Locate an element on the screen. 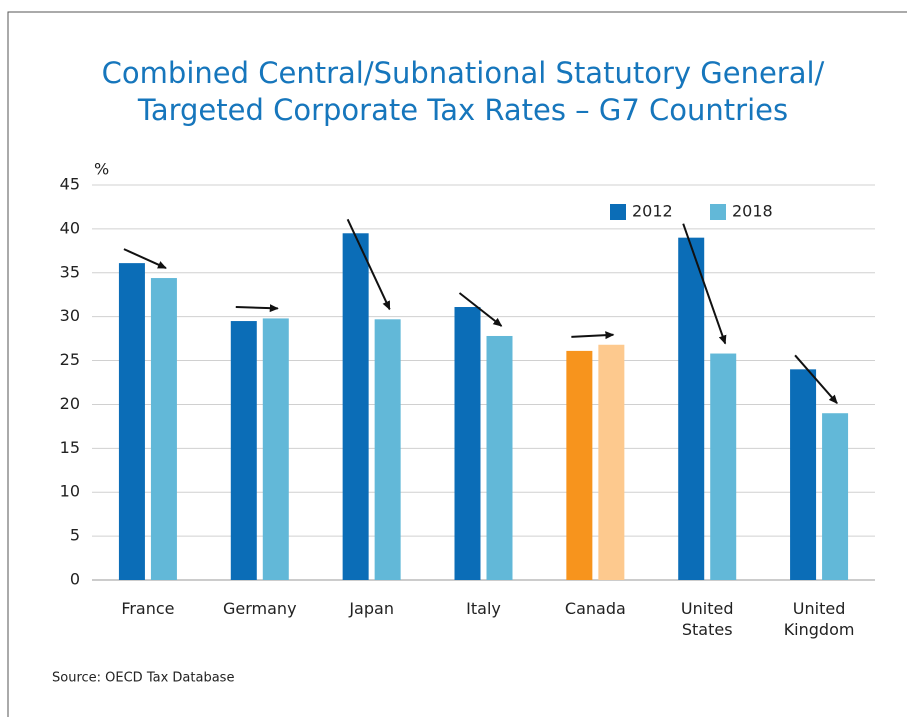 This screenshot has width=907, height=717. x-tick-label: Canada is located at coordinates (595, 608).